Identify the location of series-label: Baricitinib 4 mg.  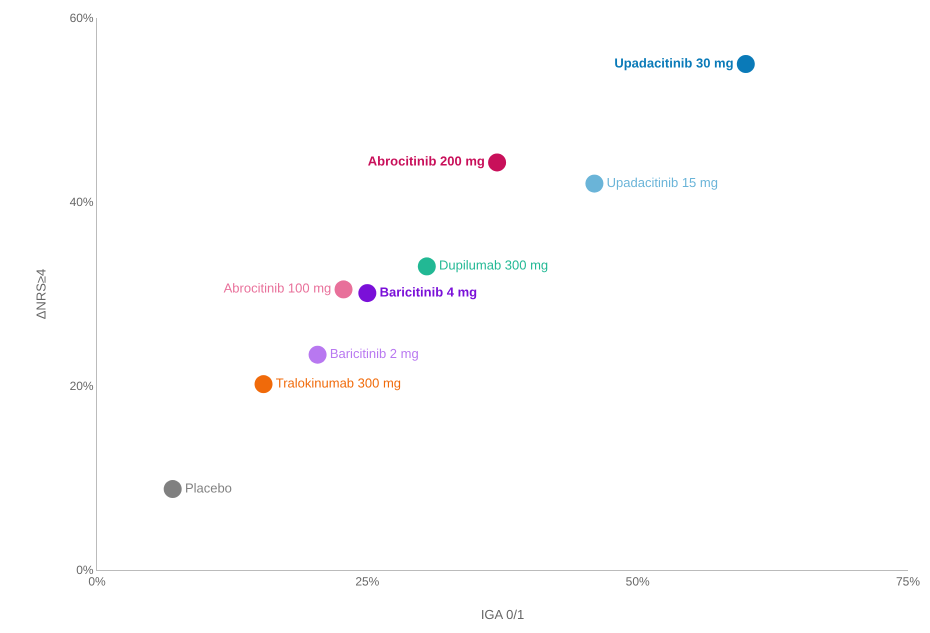
(429, 292).